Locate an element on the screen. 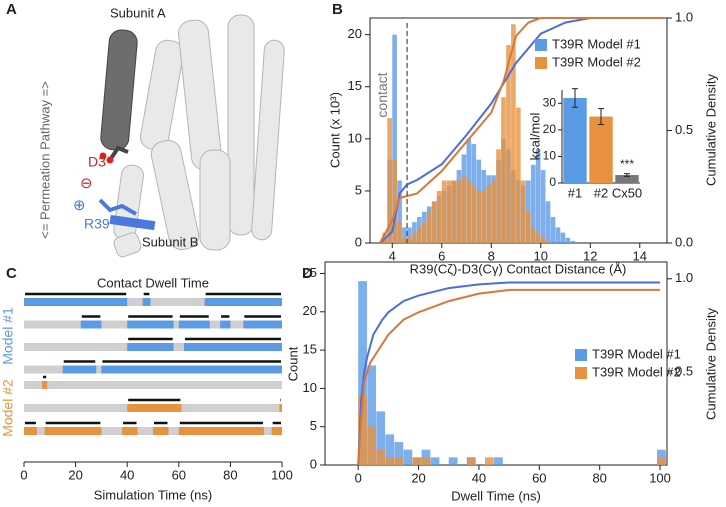 This screenshot has width=726, height=507. x-tick-label: 0 is located at coordinates (358, 477).